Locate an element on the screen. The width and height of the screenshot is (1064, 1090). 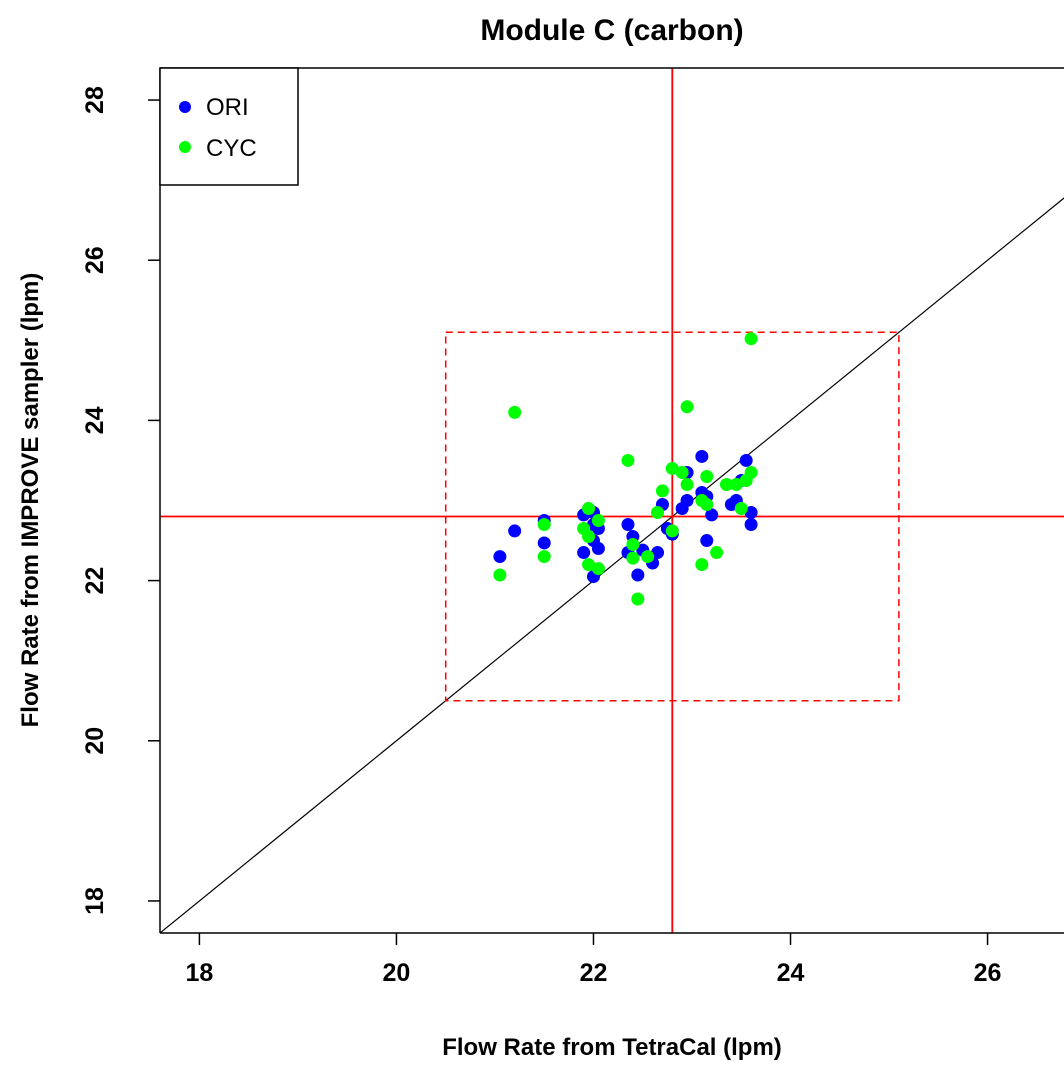
x-axis-label: Flow Rate from TetraCal (lpm) is located at coordinates (612, 1047).